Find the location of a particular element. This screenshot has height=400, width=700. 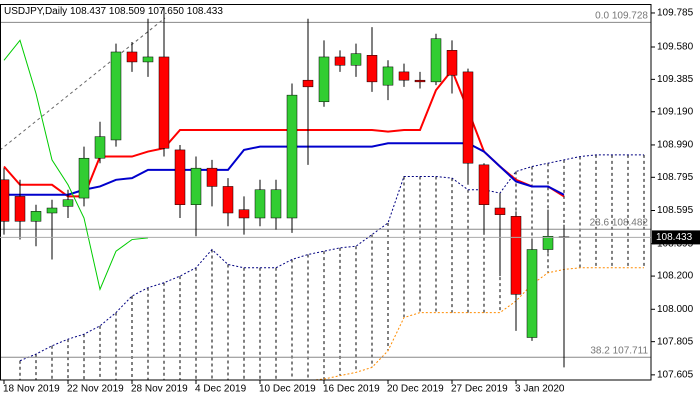

y-tick-label: 108.000 is located at coordinates (675, 309).